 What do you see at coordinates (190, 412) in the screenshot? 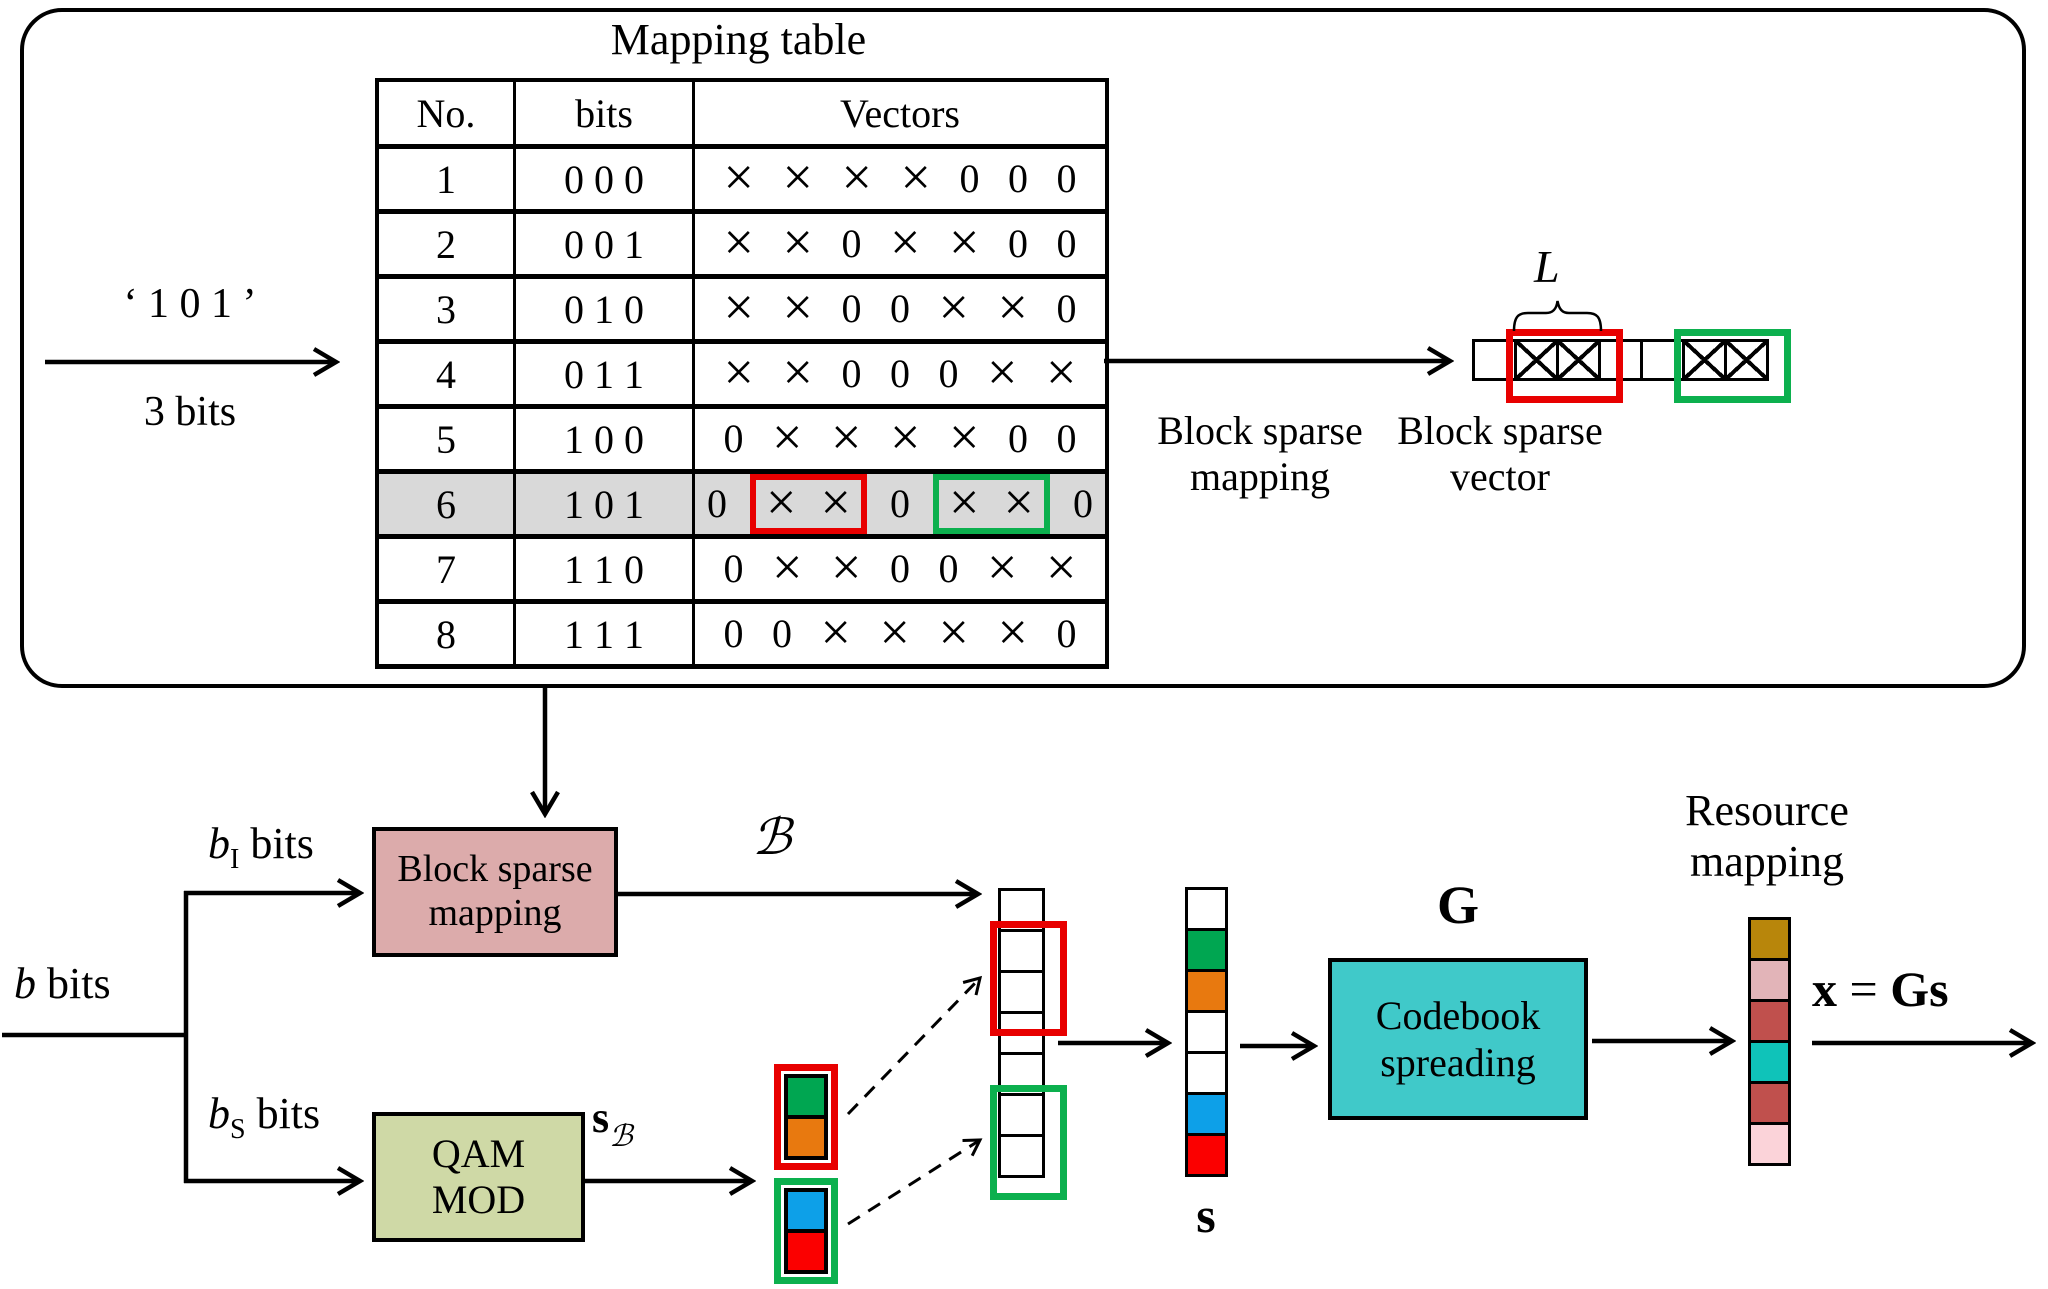
I see `input-bits-caption: 3 bits` at bounding box center [190, 412].